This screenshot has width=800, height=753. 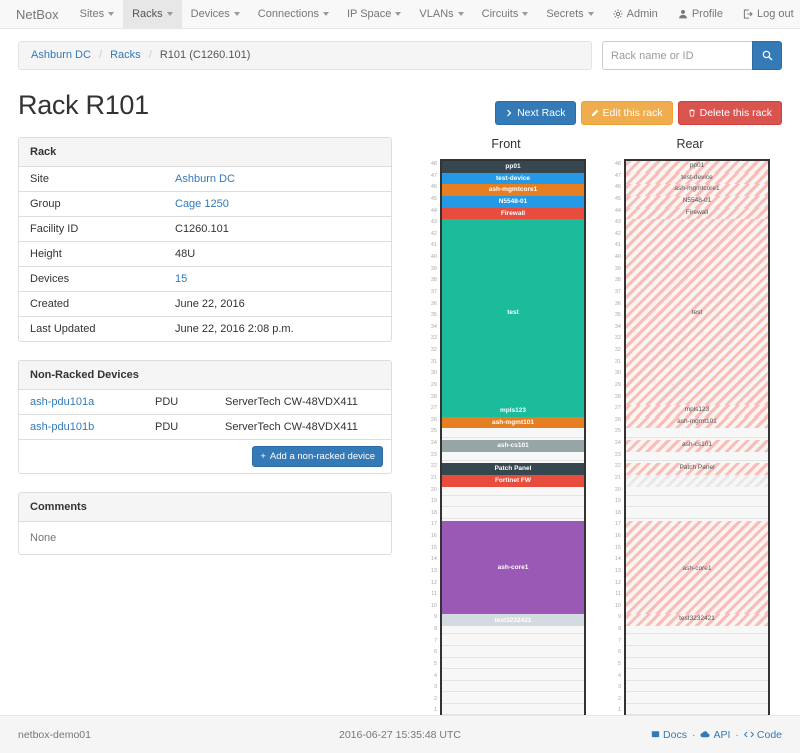 I want to click on rack-info-link: Ashburn DC, so click(x=205, y=179).